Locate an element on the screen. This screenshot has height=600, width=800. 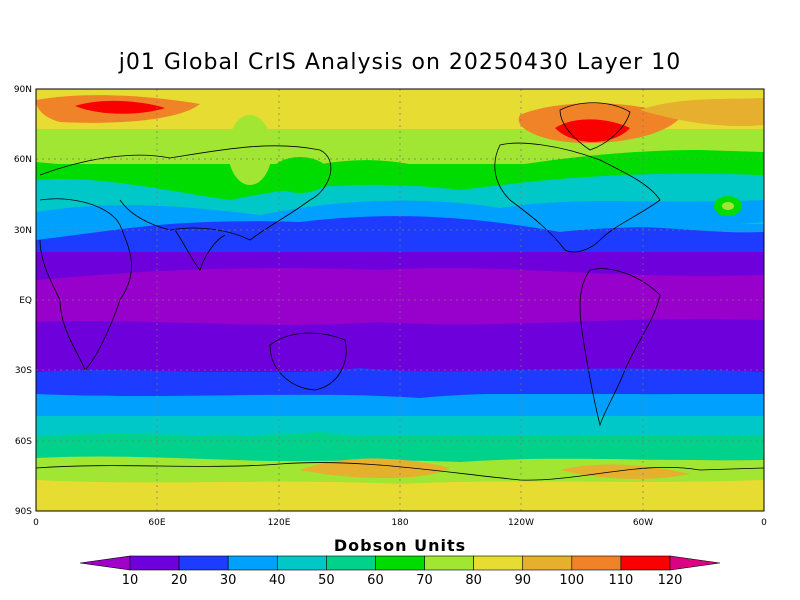
colorbar-label: 100 is located at coordinates (571, 580).